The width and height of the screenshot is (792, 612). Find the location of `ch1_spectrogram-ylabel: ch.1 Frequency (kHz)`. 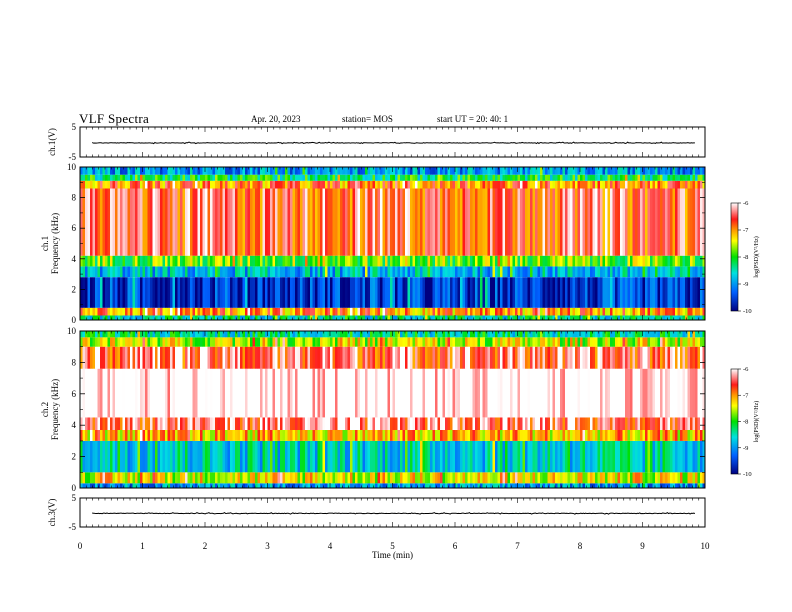

ch1_spectrogram-ylabel: ch.1 Frequency (kHz) is located at coordinates (50, 243).